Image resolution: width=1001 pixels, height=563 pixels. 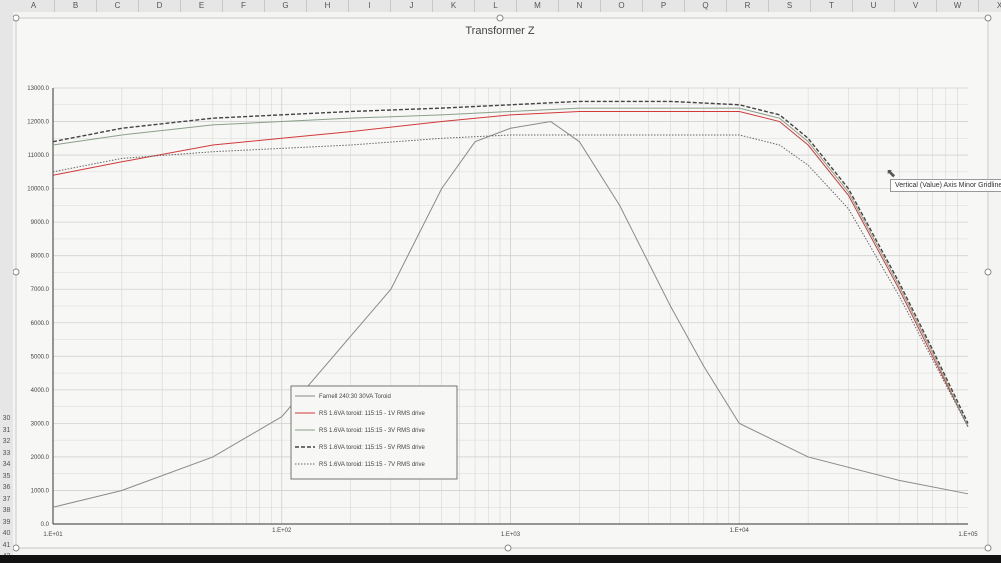 What do you see at coordinates (891, 173) in the screenshot?
I see `mouse-pointer-icon: ⬉` at bounding box center [891, 173].